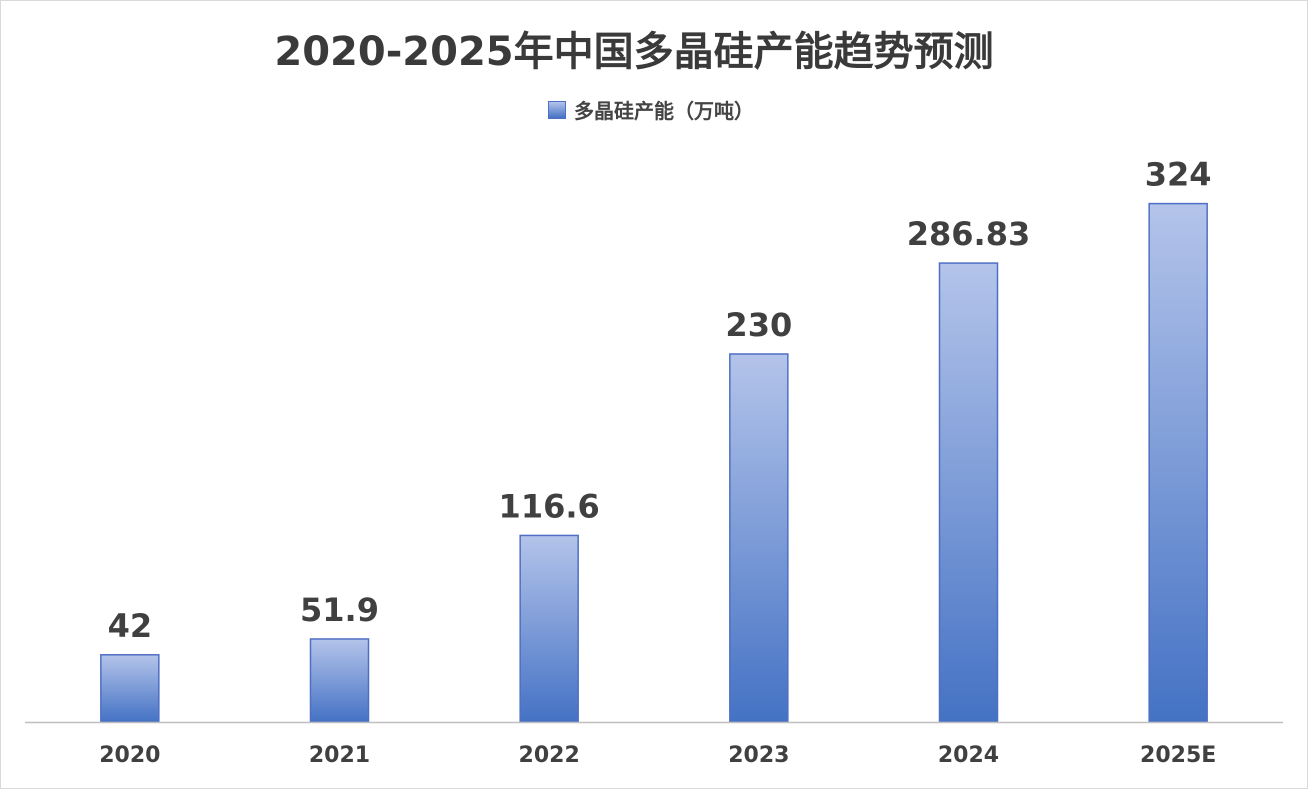  What do you see at coordinates (549, 755) in the screenshot?
I see `category-label-2022: 2022` at bounding box center [549, 755].